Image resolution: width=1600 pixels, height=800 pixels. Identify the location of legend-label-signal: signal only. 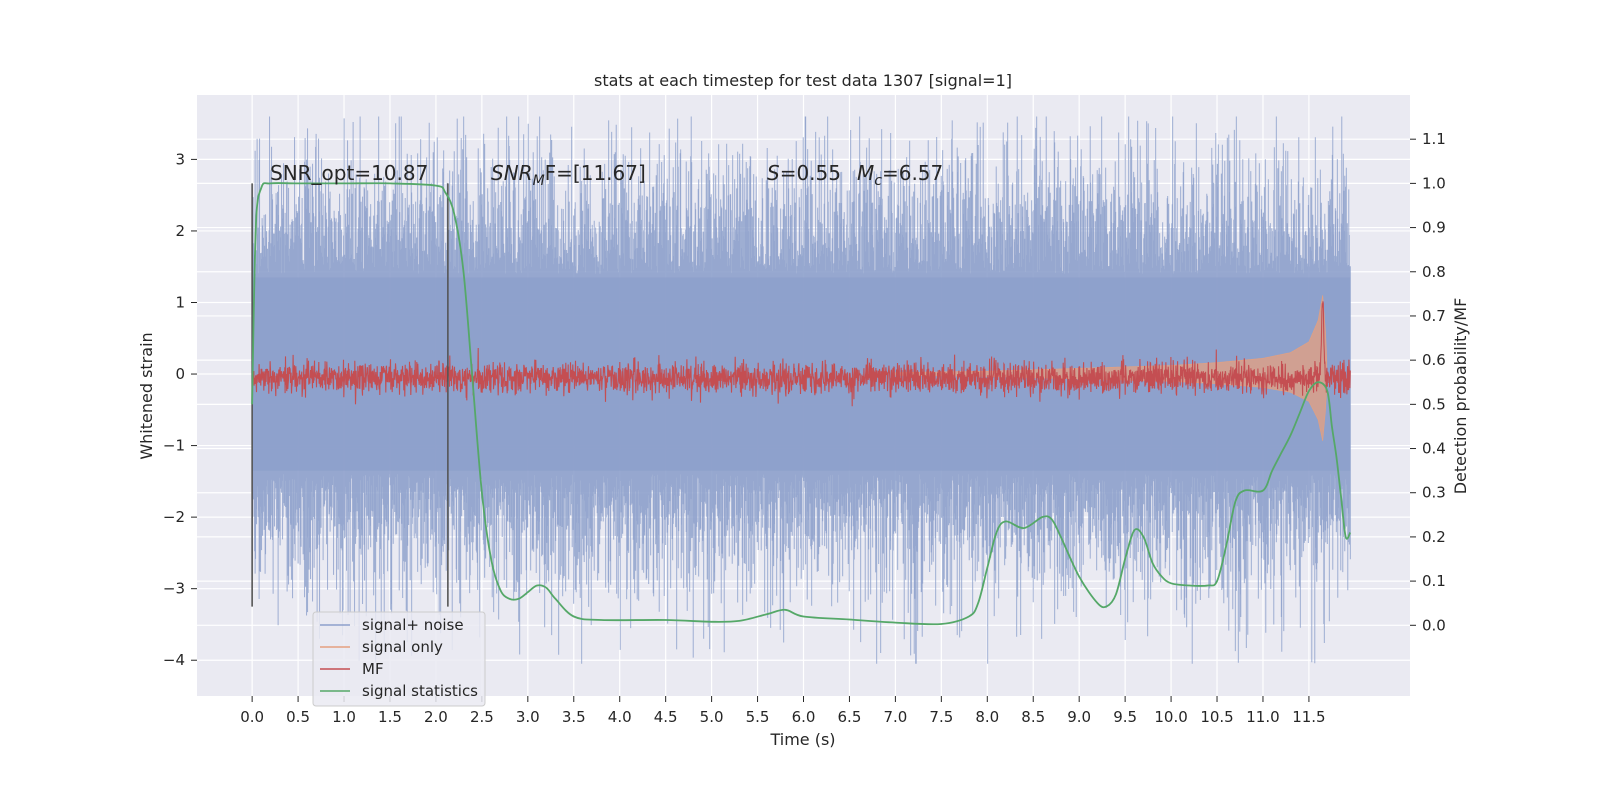
(402, 647).